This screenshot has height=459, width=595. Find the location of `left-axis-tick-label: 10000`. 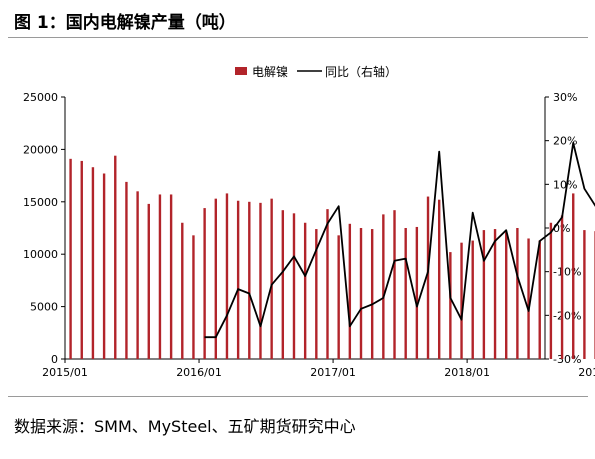

left-axis-tick-label: 10000 is located at coordinates (40, 254).